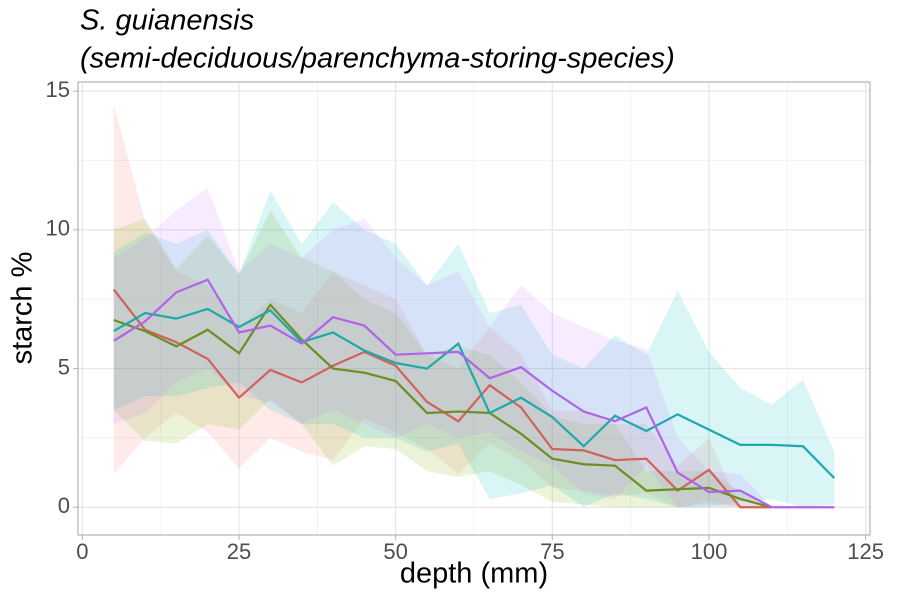 The height and width of the screenshot is (605, 900). Describe the element at coordinates (865, 551) in the screenshot. I see `x-tick-label: 125` at that location.